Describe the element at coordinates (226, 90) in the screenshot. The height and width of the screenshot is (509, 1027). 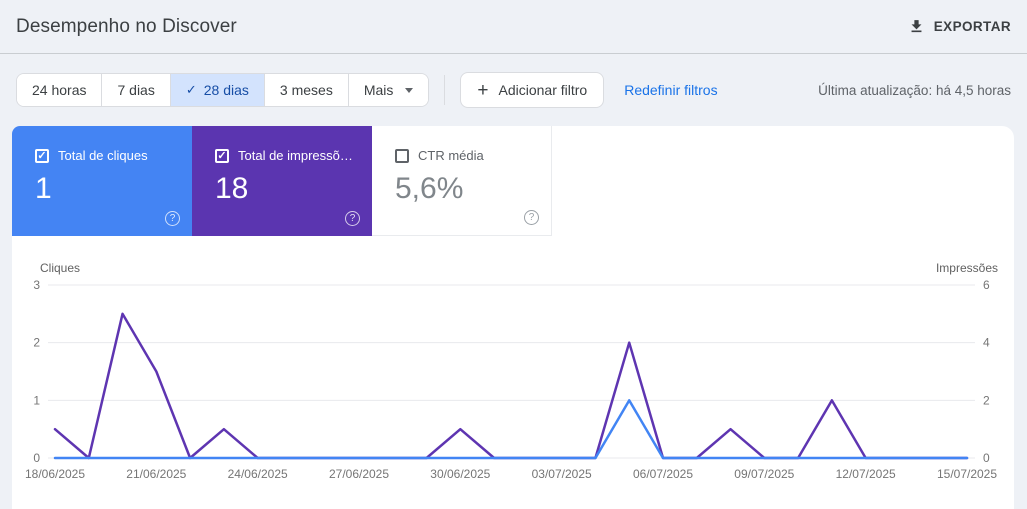
I see `chip-label: 28 dias` at that location.